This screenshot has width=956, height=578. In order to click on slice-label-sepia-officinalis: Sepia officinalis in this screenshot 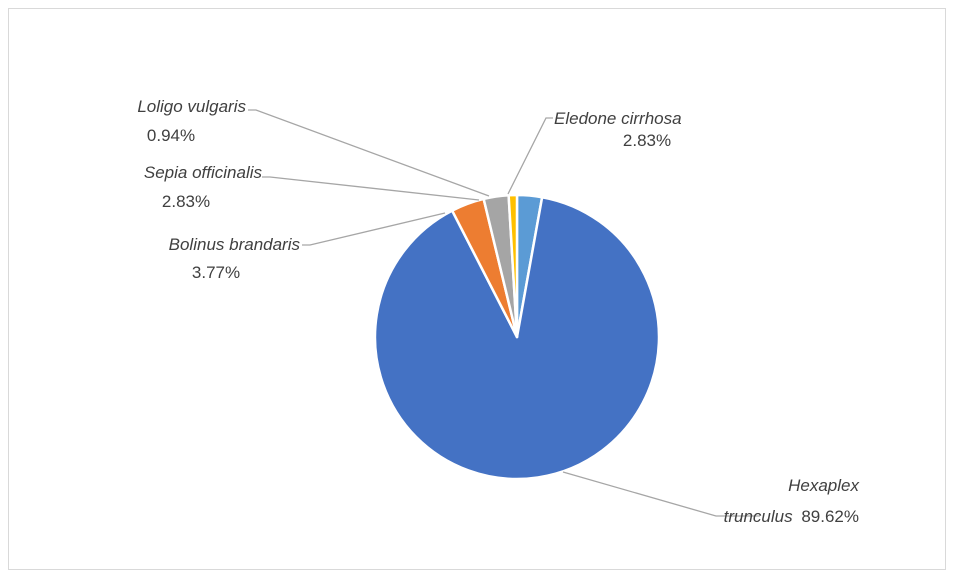, I will do `click(203, 172)`.